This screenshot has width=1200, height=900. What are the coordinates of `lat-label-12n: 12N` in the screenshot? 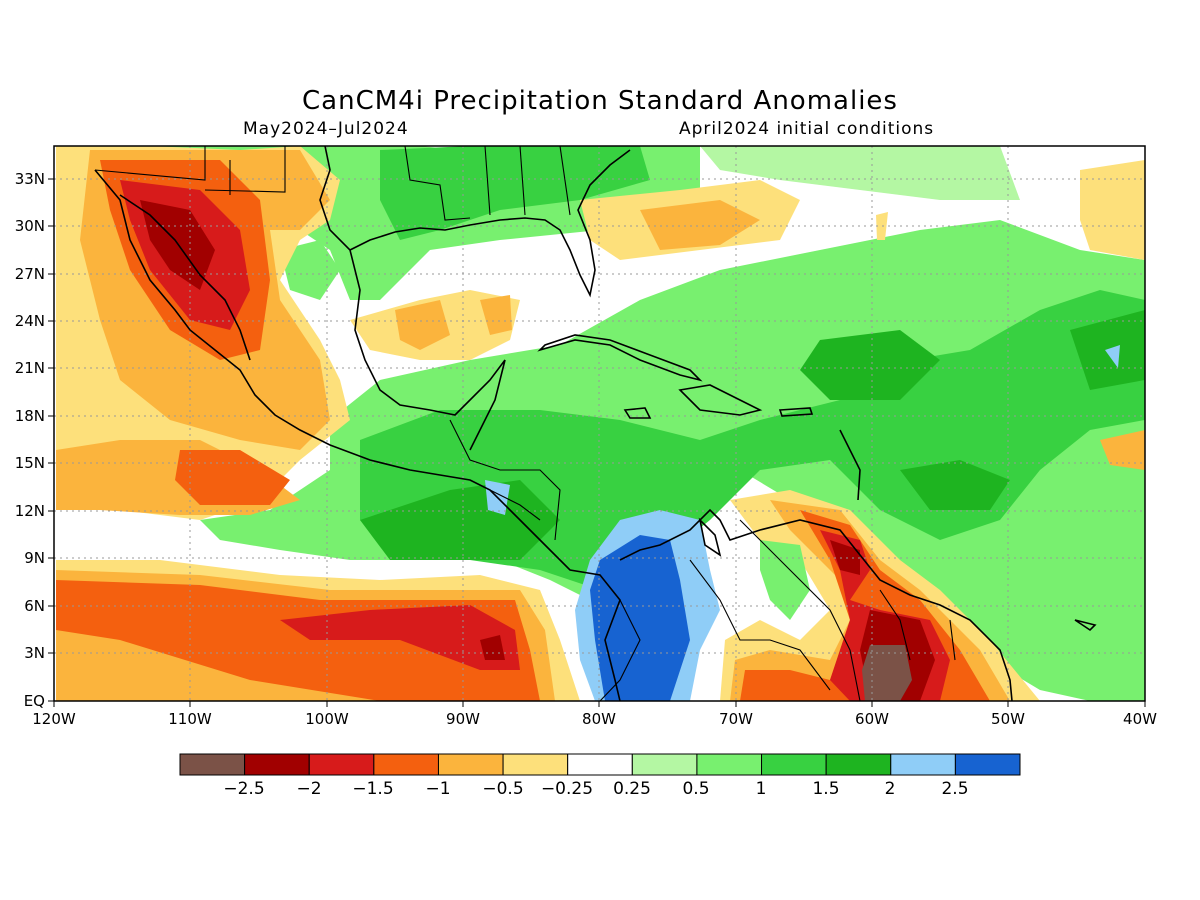 It's located at (30, 511).